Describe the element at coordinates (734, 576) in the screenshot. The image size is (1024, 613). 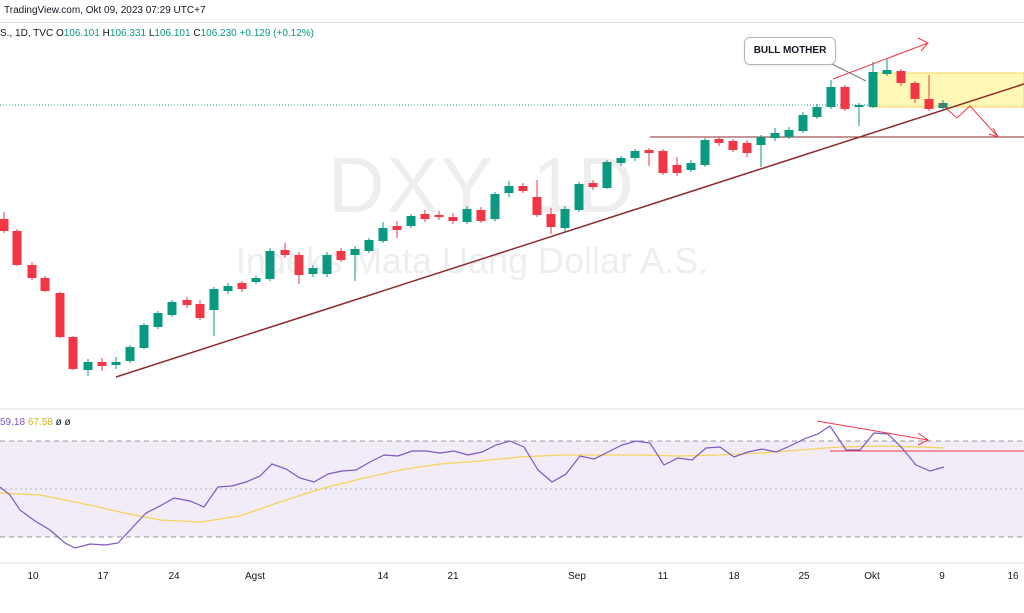
I see `x-axis-label: 18` at that location.